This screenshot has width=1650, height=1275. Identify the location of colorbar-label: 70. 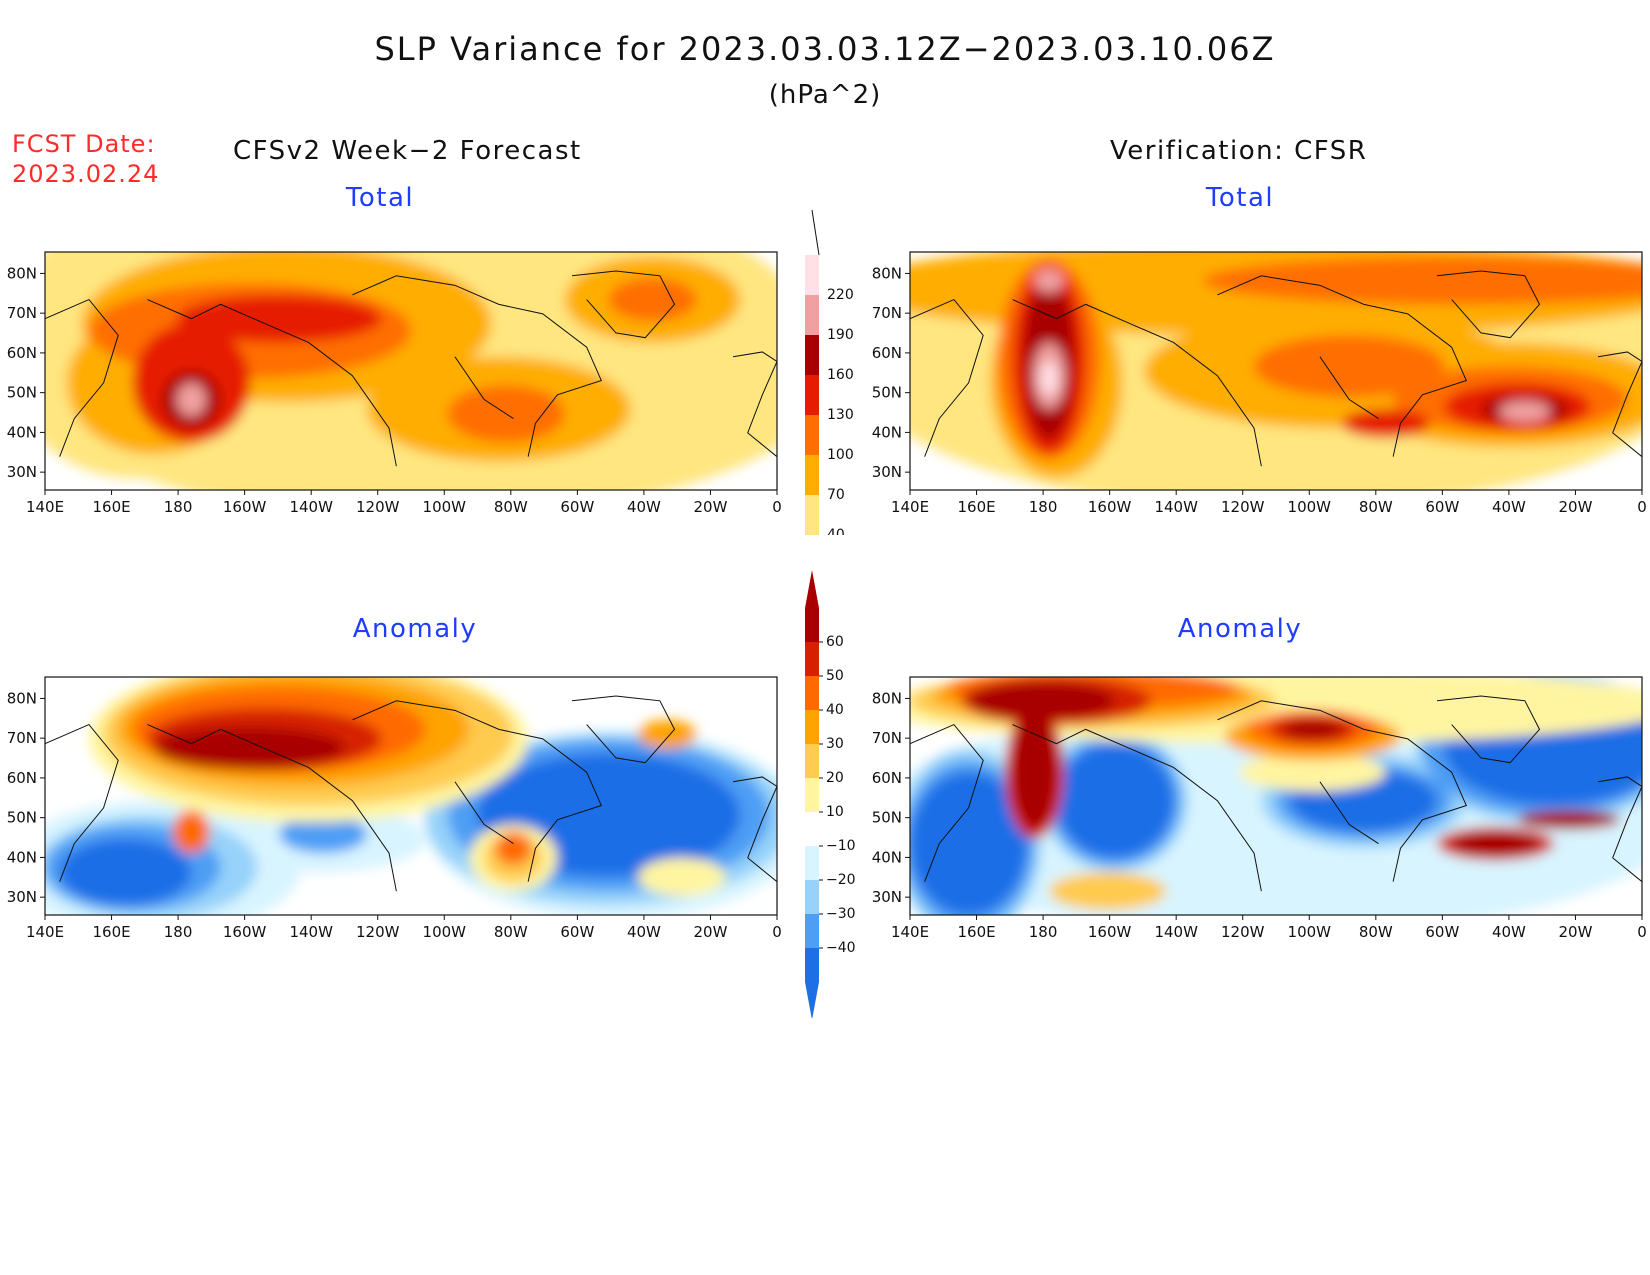
(836, 495).